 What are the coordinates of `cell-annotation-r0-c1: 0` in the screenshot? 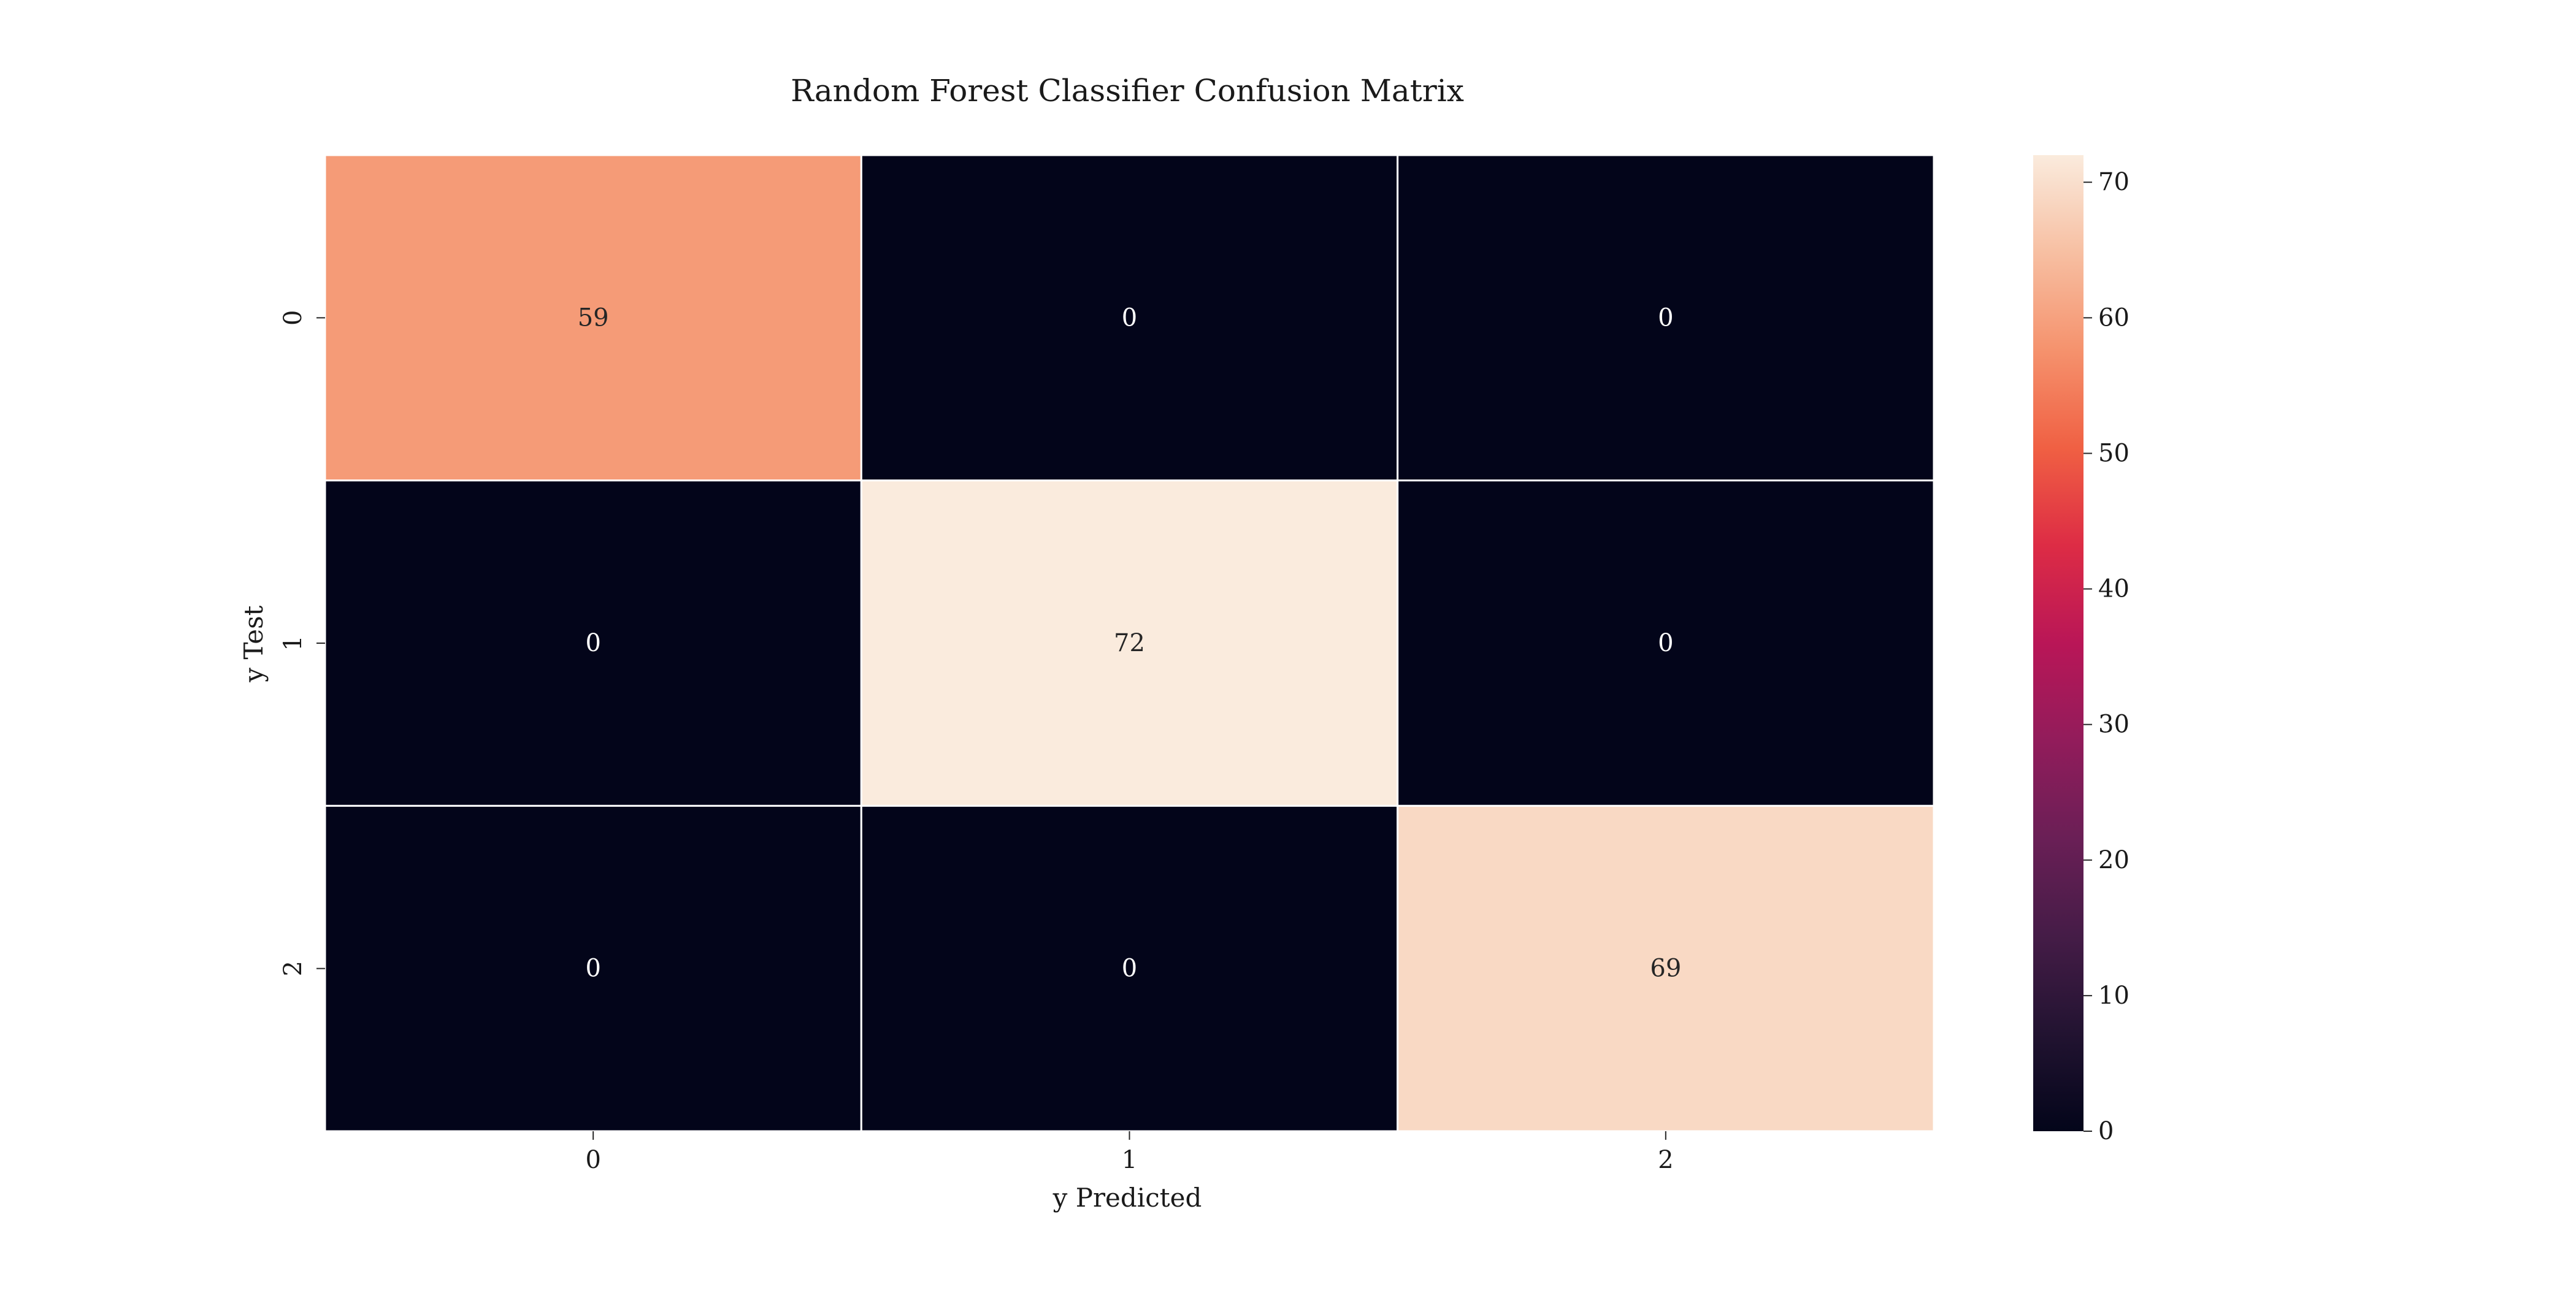 It's located at (1129, 317).